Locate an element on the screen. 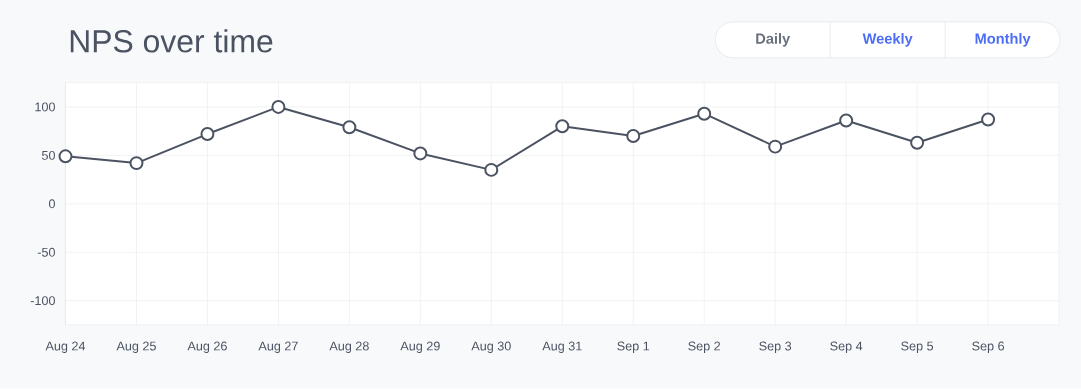 The width and height of the screenshot is (1081, 389). y-tick-label: 0 is located at coordinates (51, 204).